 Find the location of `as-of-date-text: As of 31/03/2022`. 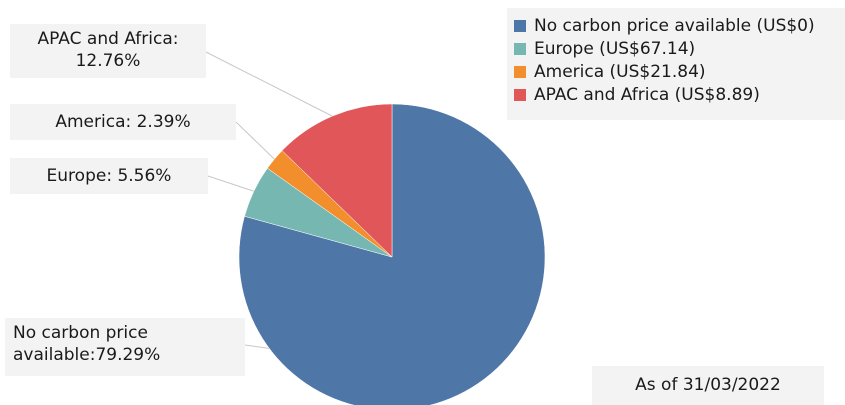

as-of-date-text: As of 31/03/2022 is located at coordinates (708, 385).